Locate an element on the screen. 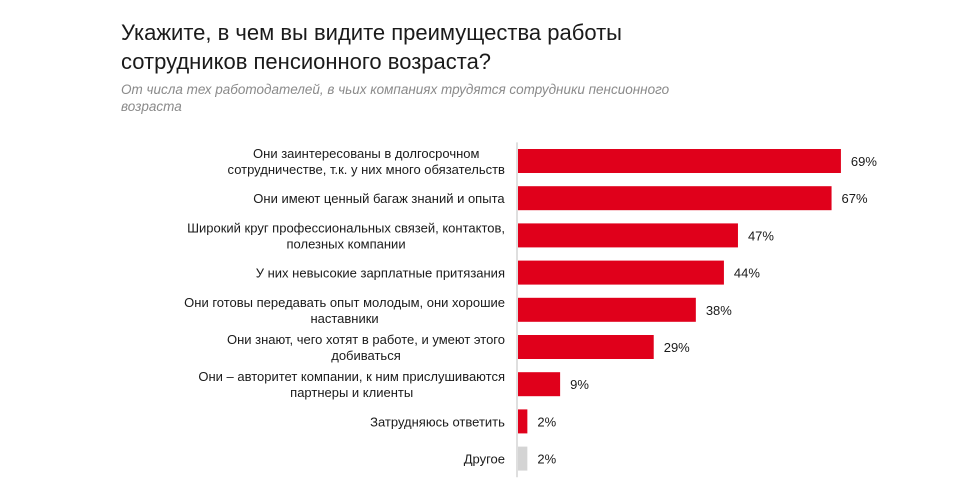  value-label: 67% is located at coordinates (855, 198).